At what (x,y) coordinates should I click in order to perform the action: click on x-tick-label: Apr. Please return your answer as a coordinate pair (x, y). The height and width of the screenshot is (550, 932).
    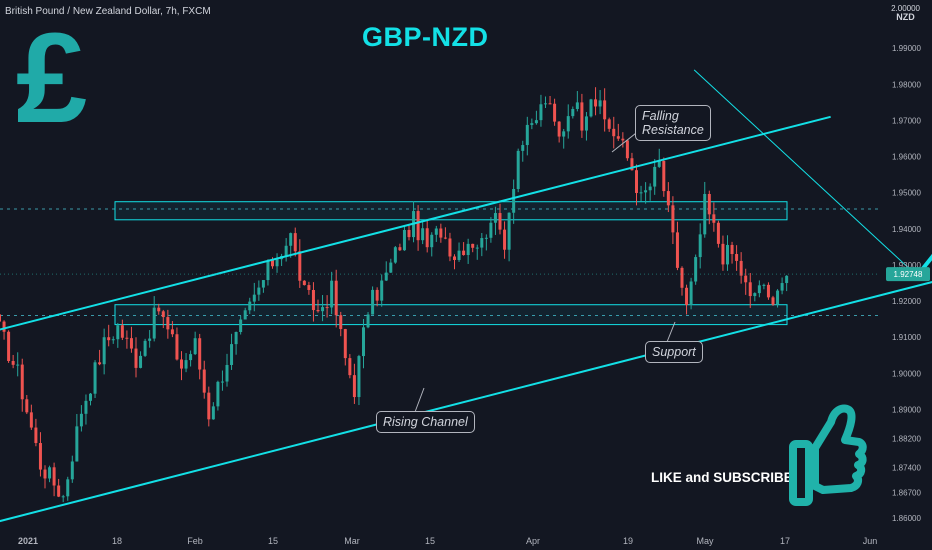
    Looking at the image, I should click on (533, 541).